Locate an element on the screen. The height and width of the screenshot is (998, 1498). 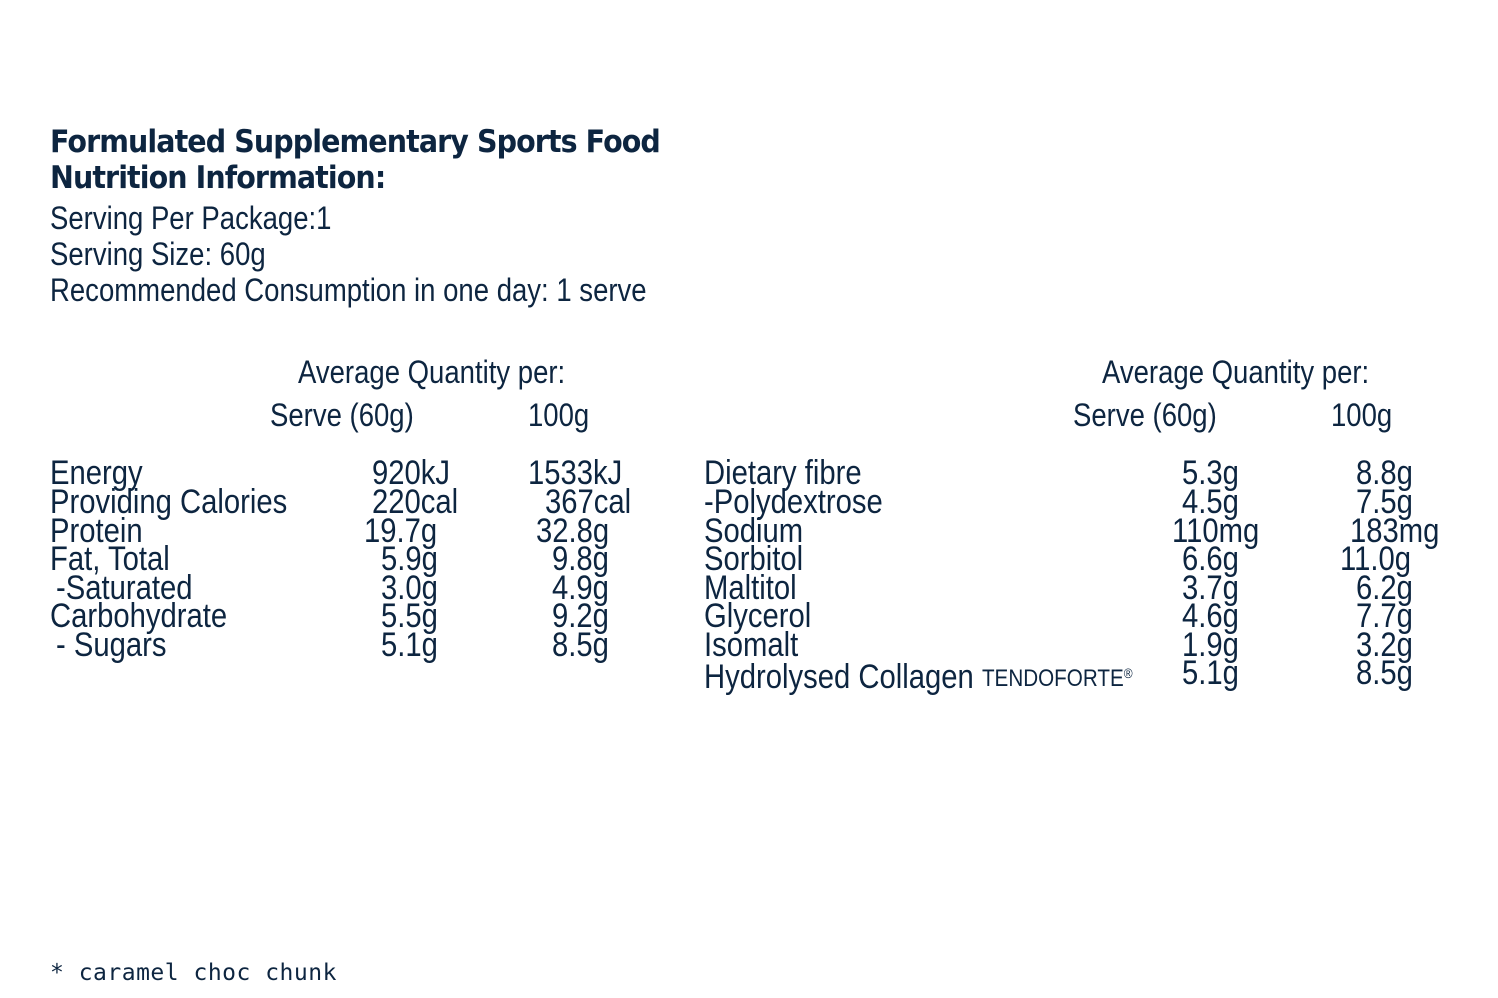
nutrient-100g-value: 3.2g is located at coordinates (1384, 645).